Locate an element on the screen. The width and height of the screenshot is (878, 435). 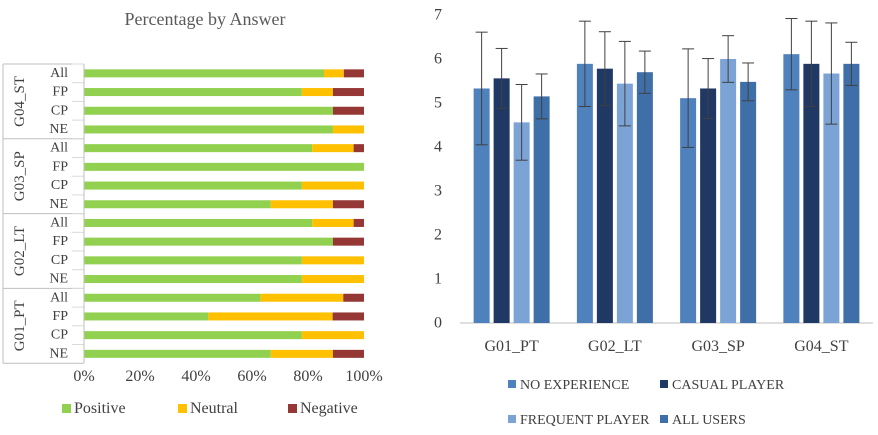
group-label: G01_PT is located at coordinates (20, 325).